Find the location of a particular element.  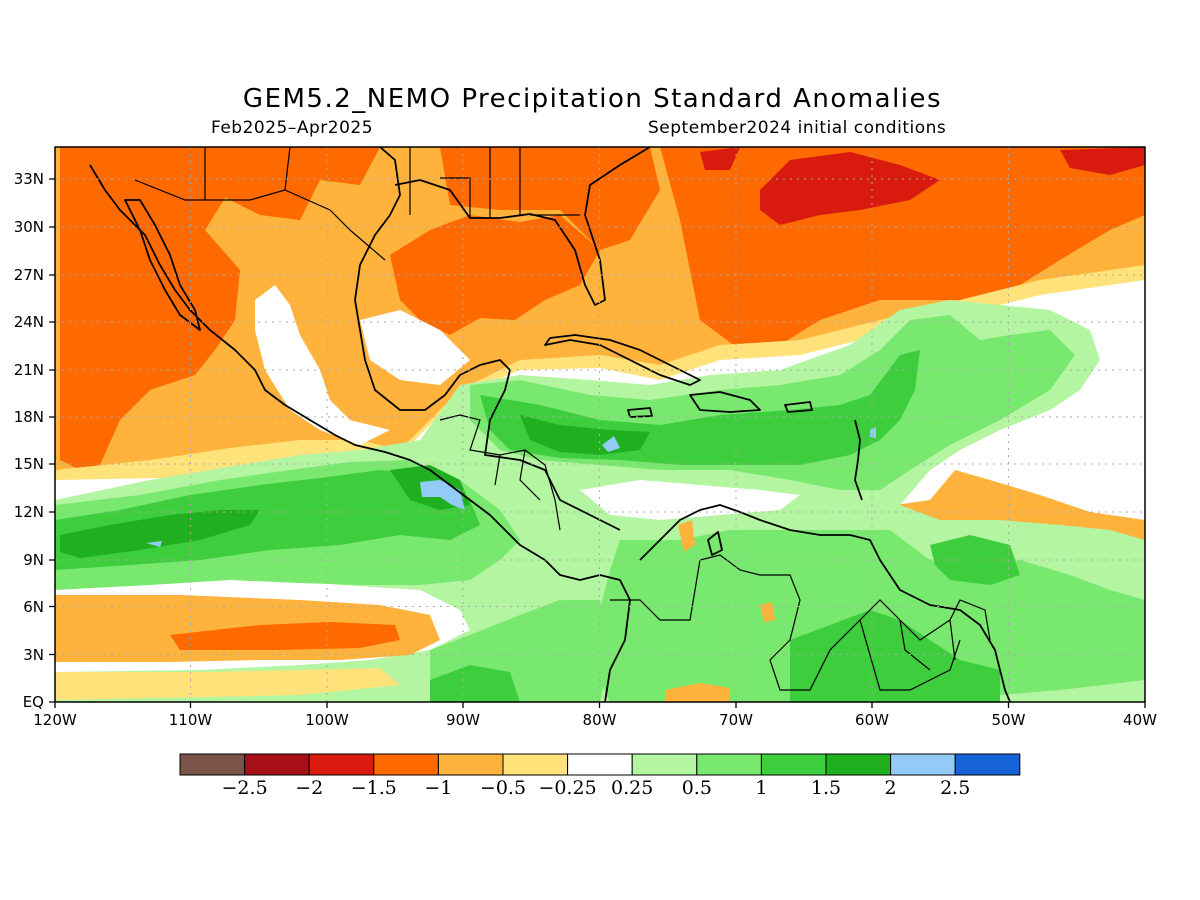

very-wet-spot-pacific is located at coordinates (154, 544).